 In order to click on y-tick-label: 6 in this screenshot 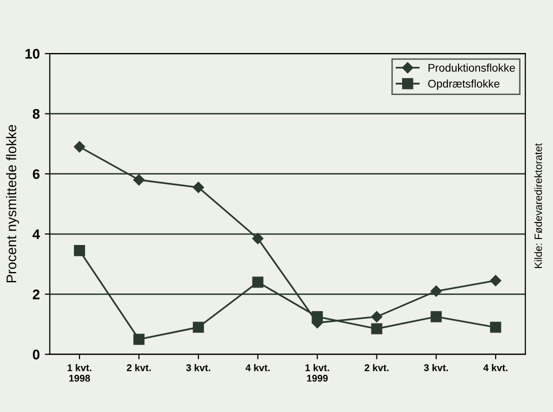, I will do `click(36, 174)`.